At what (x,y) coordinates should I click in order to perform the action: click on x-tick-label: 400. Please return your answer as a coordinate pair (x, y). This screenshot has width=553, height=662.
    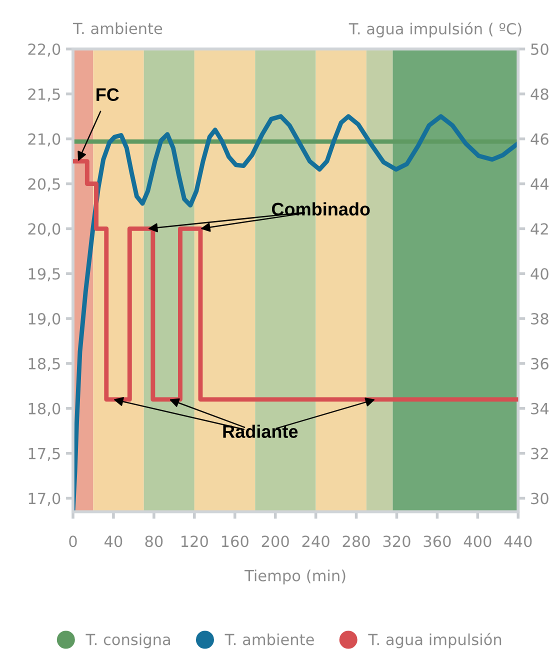
    Looking at the image, I should click on (478, 542).